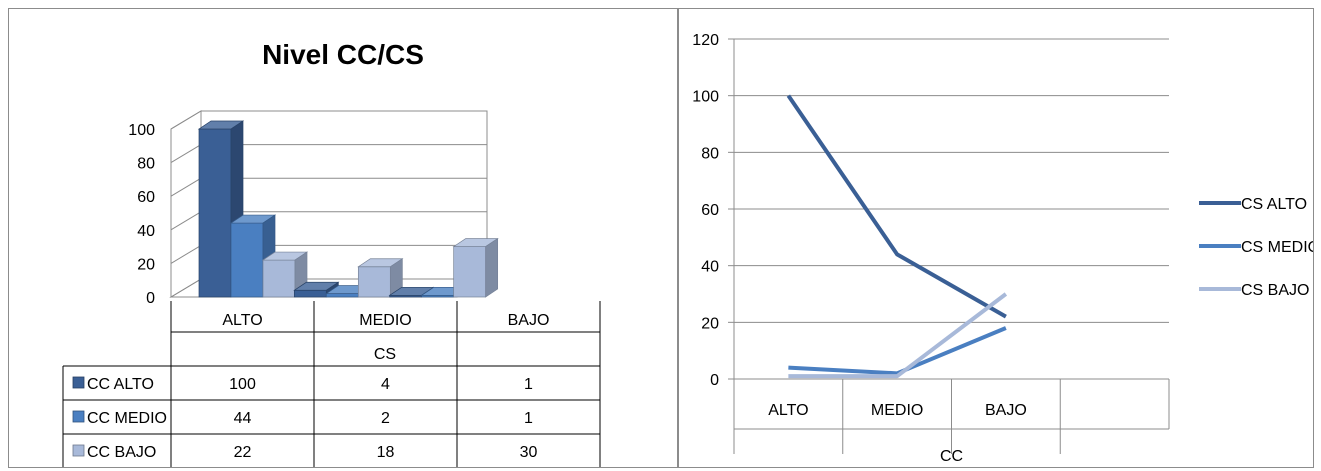  Describe the element at coordinates (896, 206) in the screenshot. I see `series-line-cs-alto` at that location.